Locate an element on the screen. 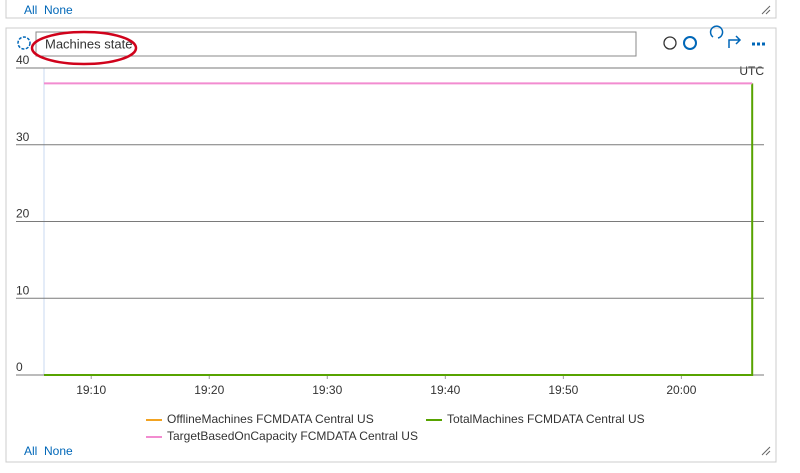 This screenshot has width=800, height=473. top-panel is located at coordinates (391, 9).